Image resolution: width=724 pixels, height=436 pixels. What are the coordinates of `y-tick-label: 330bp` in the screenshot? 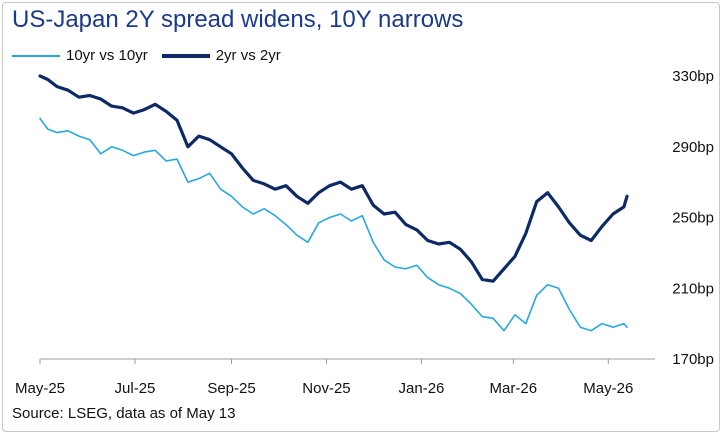 It's located at (693, 76).